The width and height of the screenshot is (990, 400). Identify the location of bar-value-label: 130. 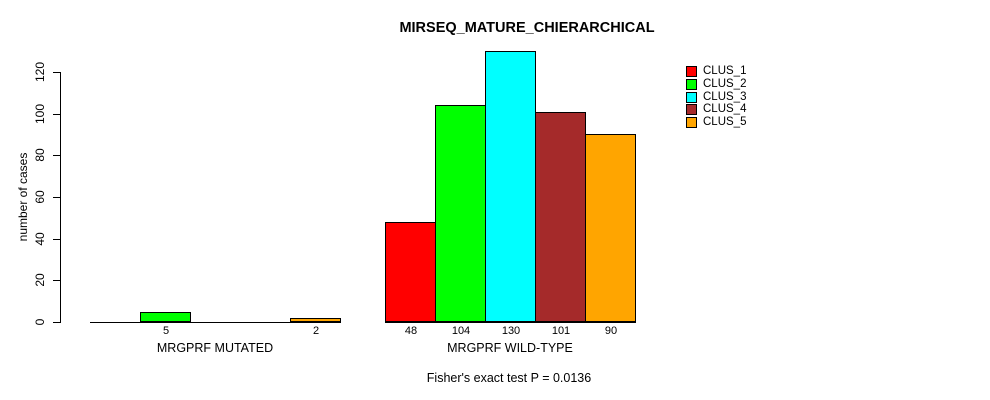
(511, 331).